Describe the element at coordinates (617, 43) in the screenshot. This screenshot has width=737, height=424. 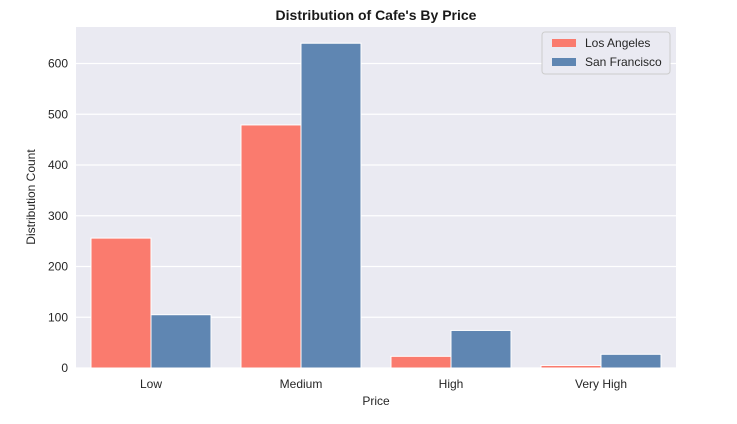
I see `legend-label-los-angeles: Los Angeles` at that location.